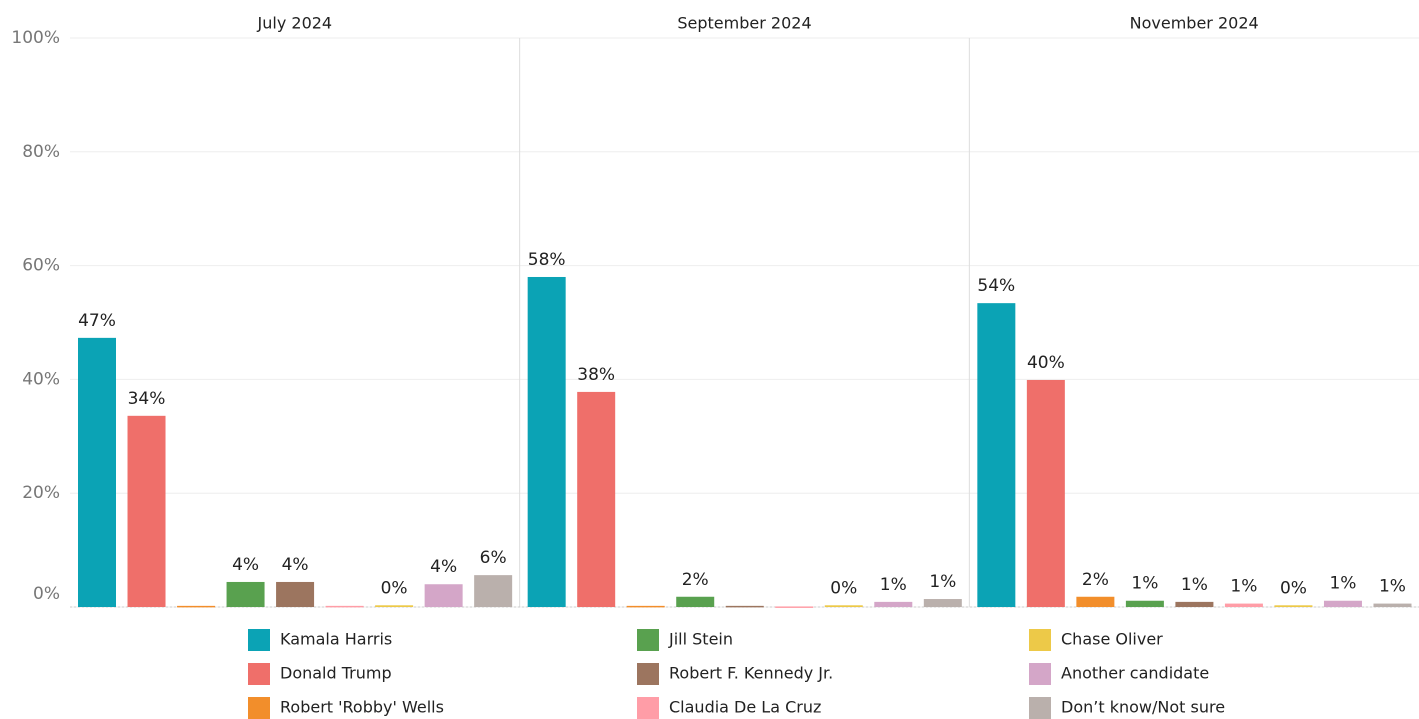 The width and height of the screenshot is (1419, 719). What do you see at coordinates (1135, 673) in the screenshot?
I see `legend-label: Another candidate` at bounding box center [1135, 673].